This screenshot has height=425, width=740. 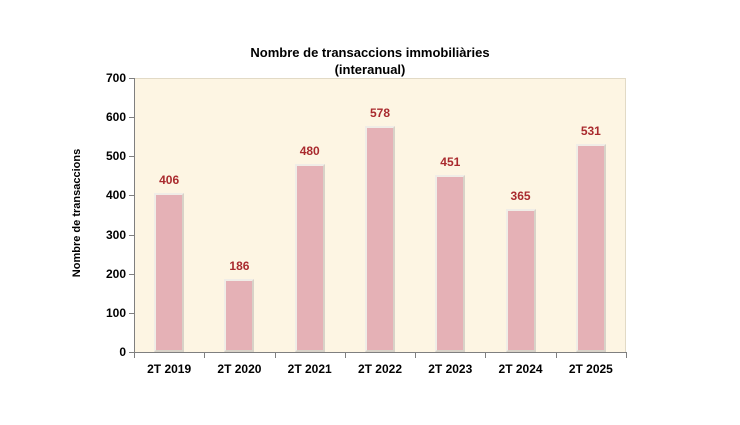 I want to click on x-tick-label: 2T 2020, so click(x=239, y=369).